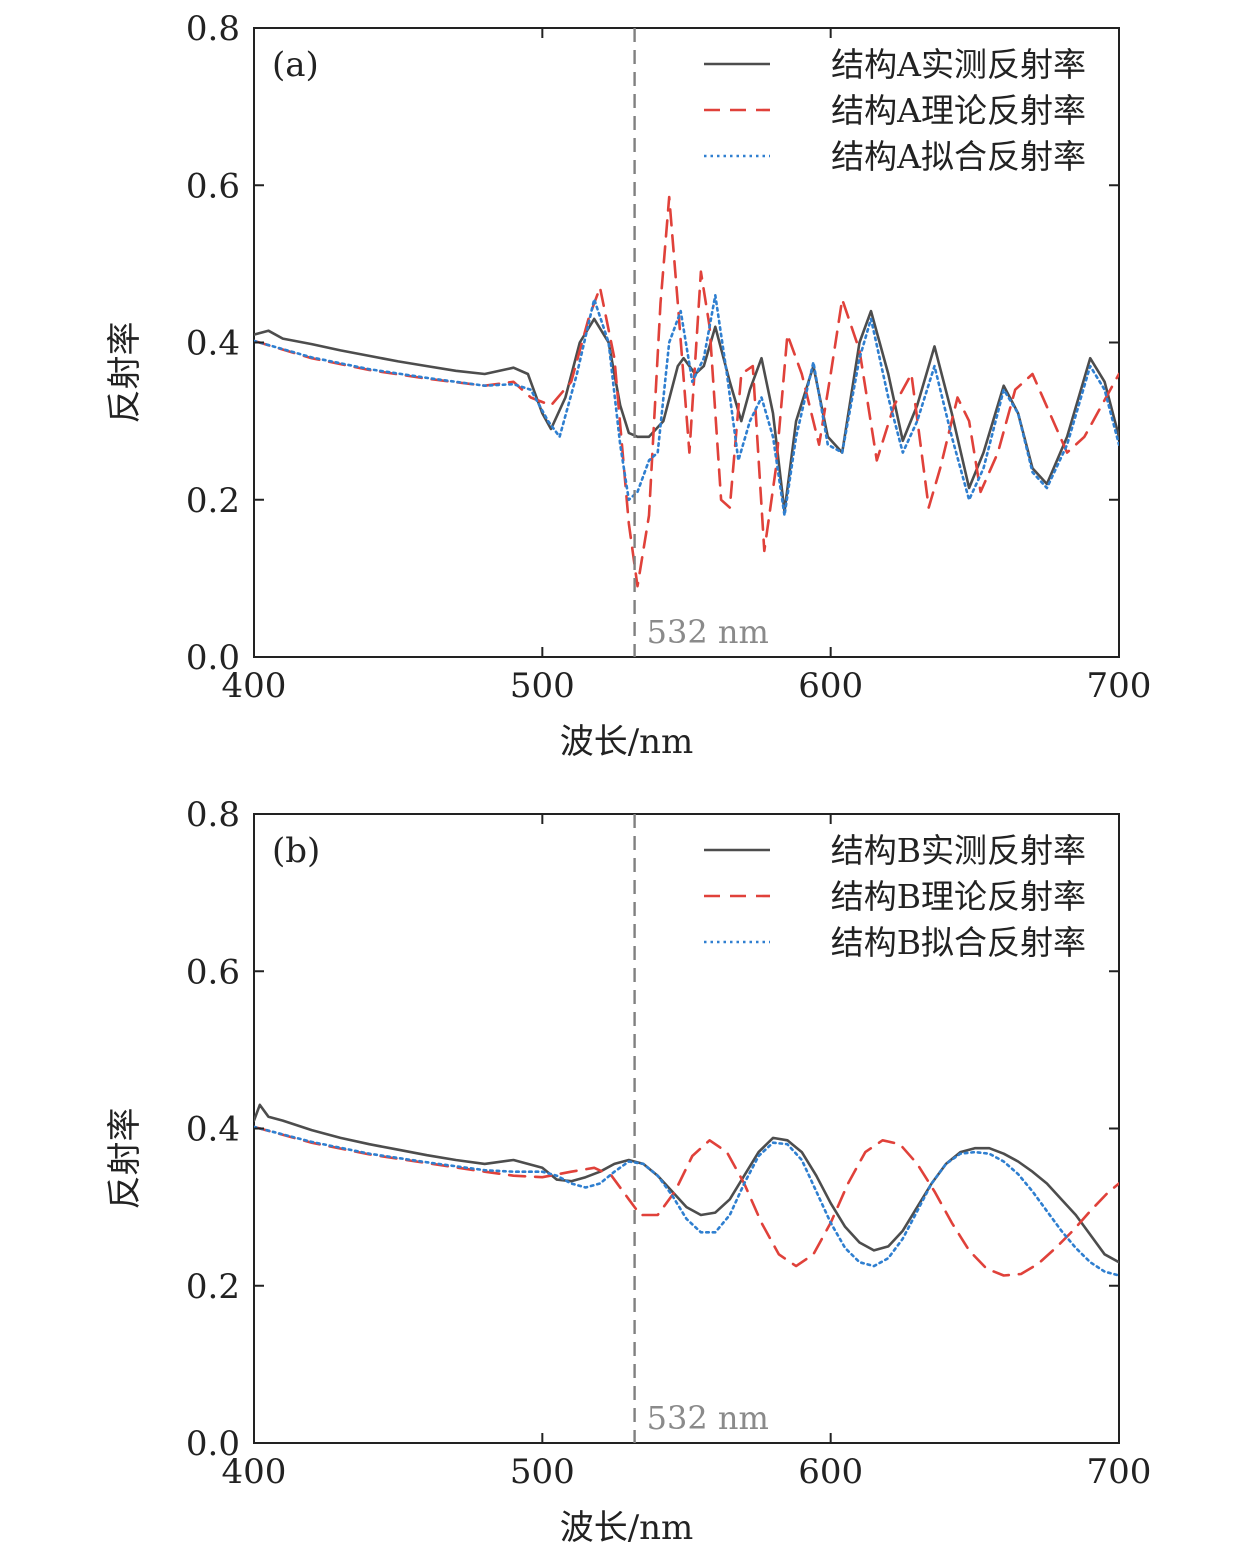 The width and height of the screenshot is (1260, 1559). I want to click on series-layer, so click(686, 1190).